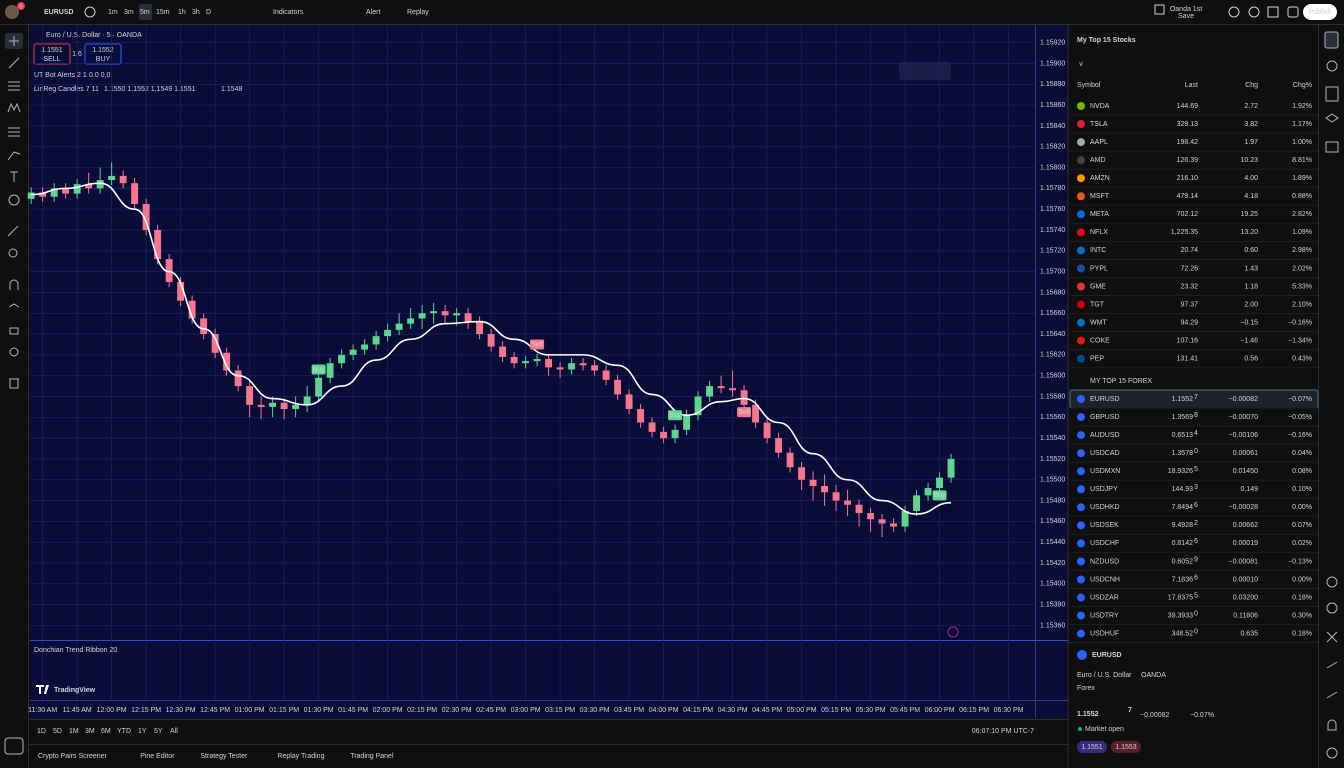  Describe the element at coordinates (1332, 637) in the screenshot. I see `icon-pairs` at that location.